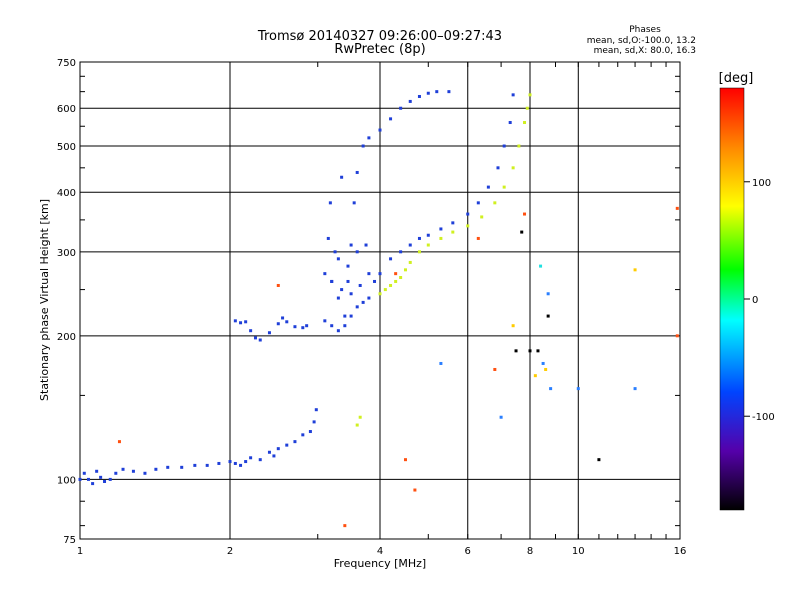  What do you see at coordinates (641, 41) in the screenshot?
I see `phase-info-o: mean, sd,O:-100.0, 13.2` at bounding box center [641, 41].